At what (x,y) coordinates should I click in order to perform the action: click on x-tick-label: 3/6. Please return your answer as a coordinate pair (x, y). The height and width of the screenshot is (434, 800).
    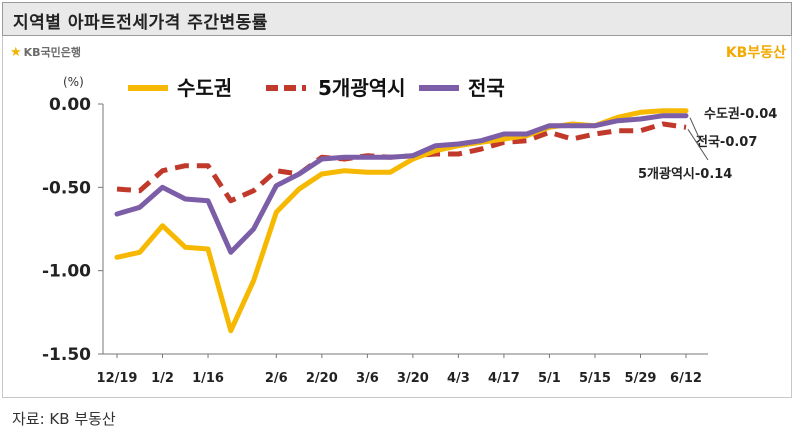
    Looking at the image, I should click on (367, 378).